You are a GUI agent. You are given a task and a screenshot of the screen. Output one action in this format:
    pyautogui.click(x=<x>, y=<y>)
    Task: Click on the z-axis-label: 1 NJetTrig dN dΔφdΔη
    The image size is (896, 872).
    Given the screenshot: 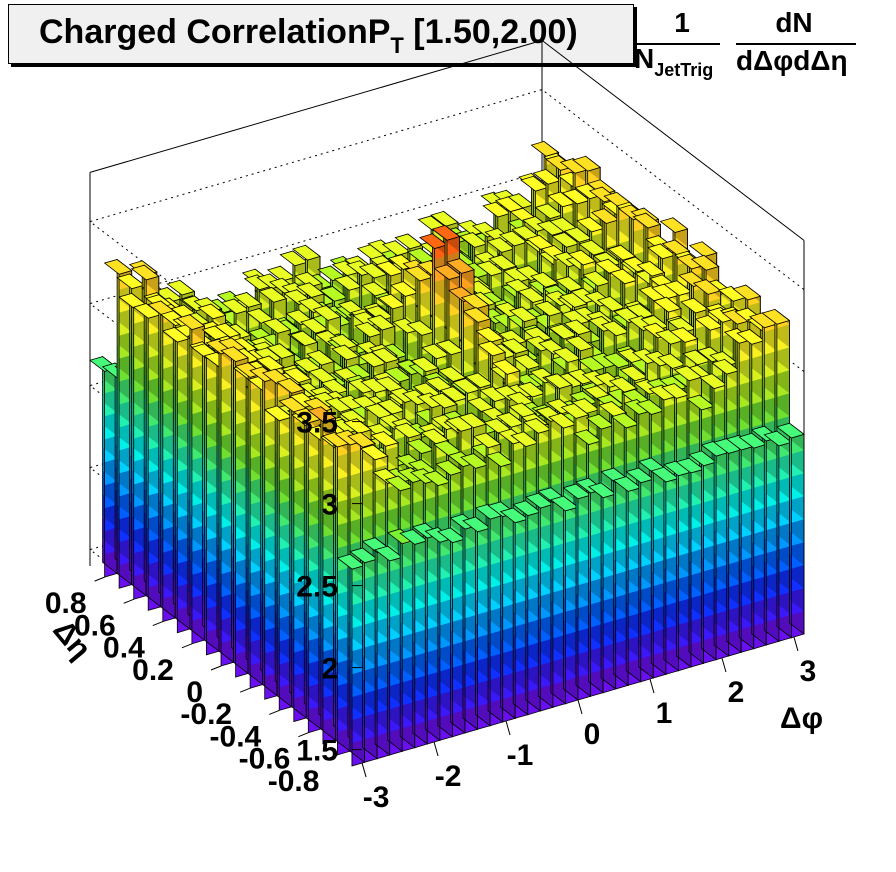 What is the action you would take?
    pyautogui.click(x=745, y=43)
    